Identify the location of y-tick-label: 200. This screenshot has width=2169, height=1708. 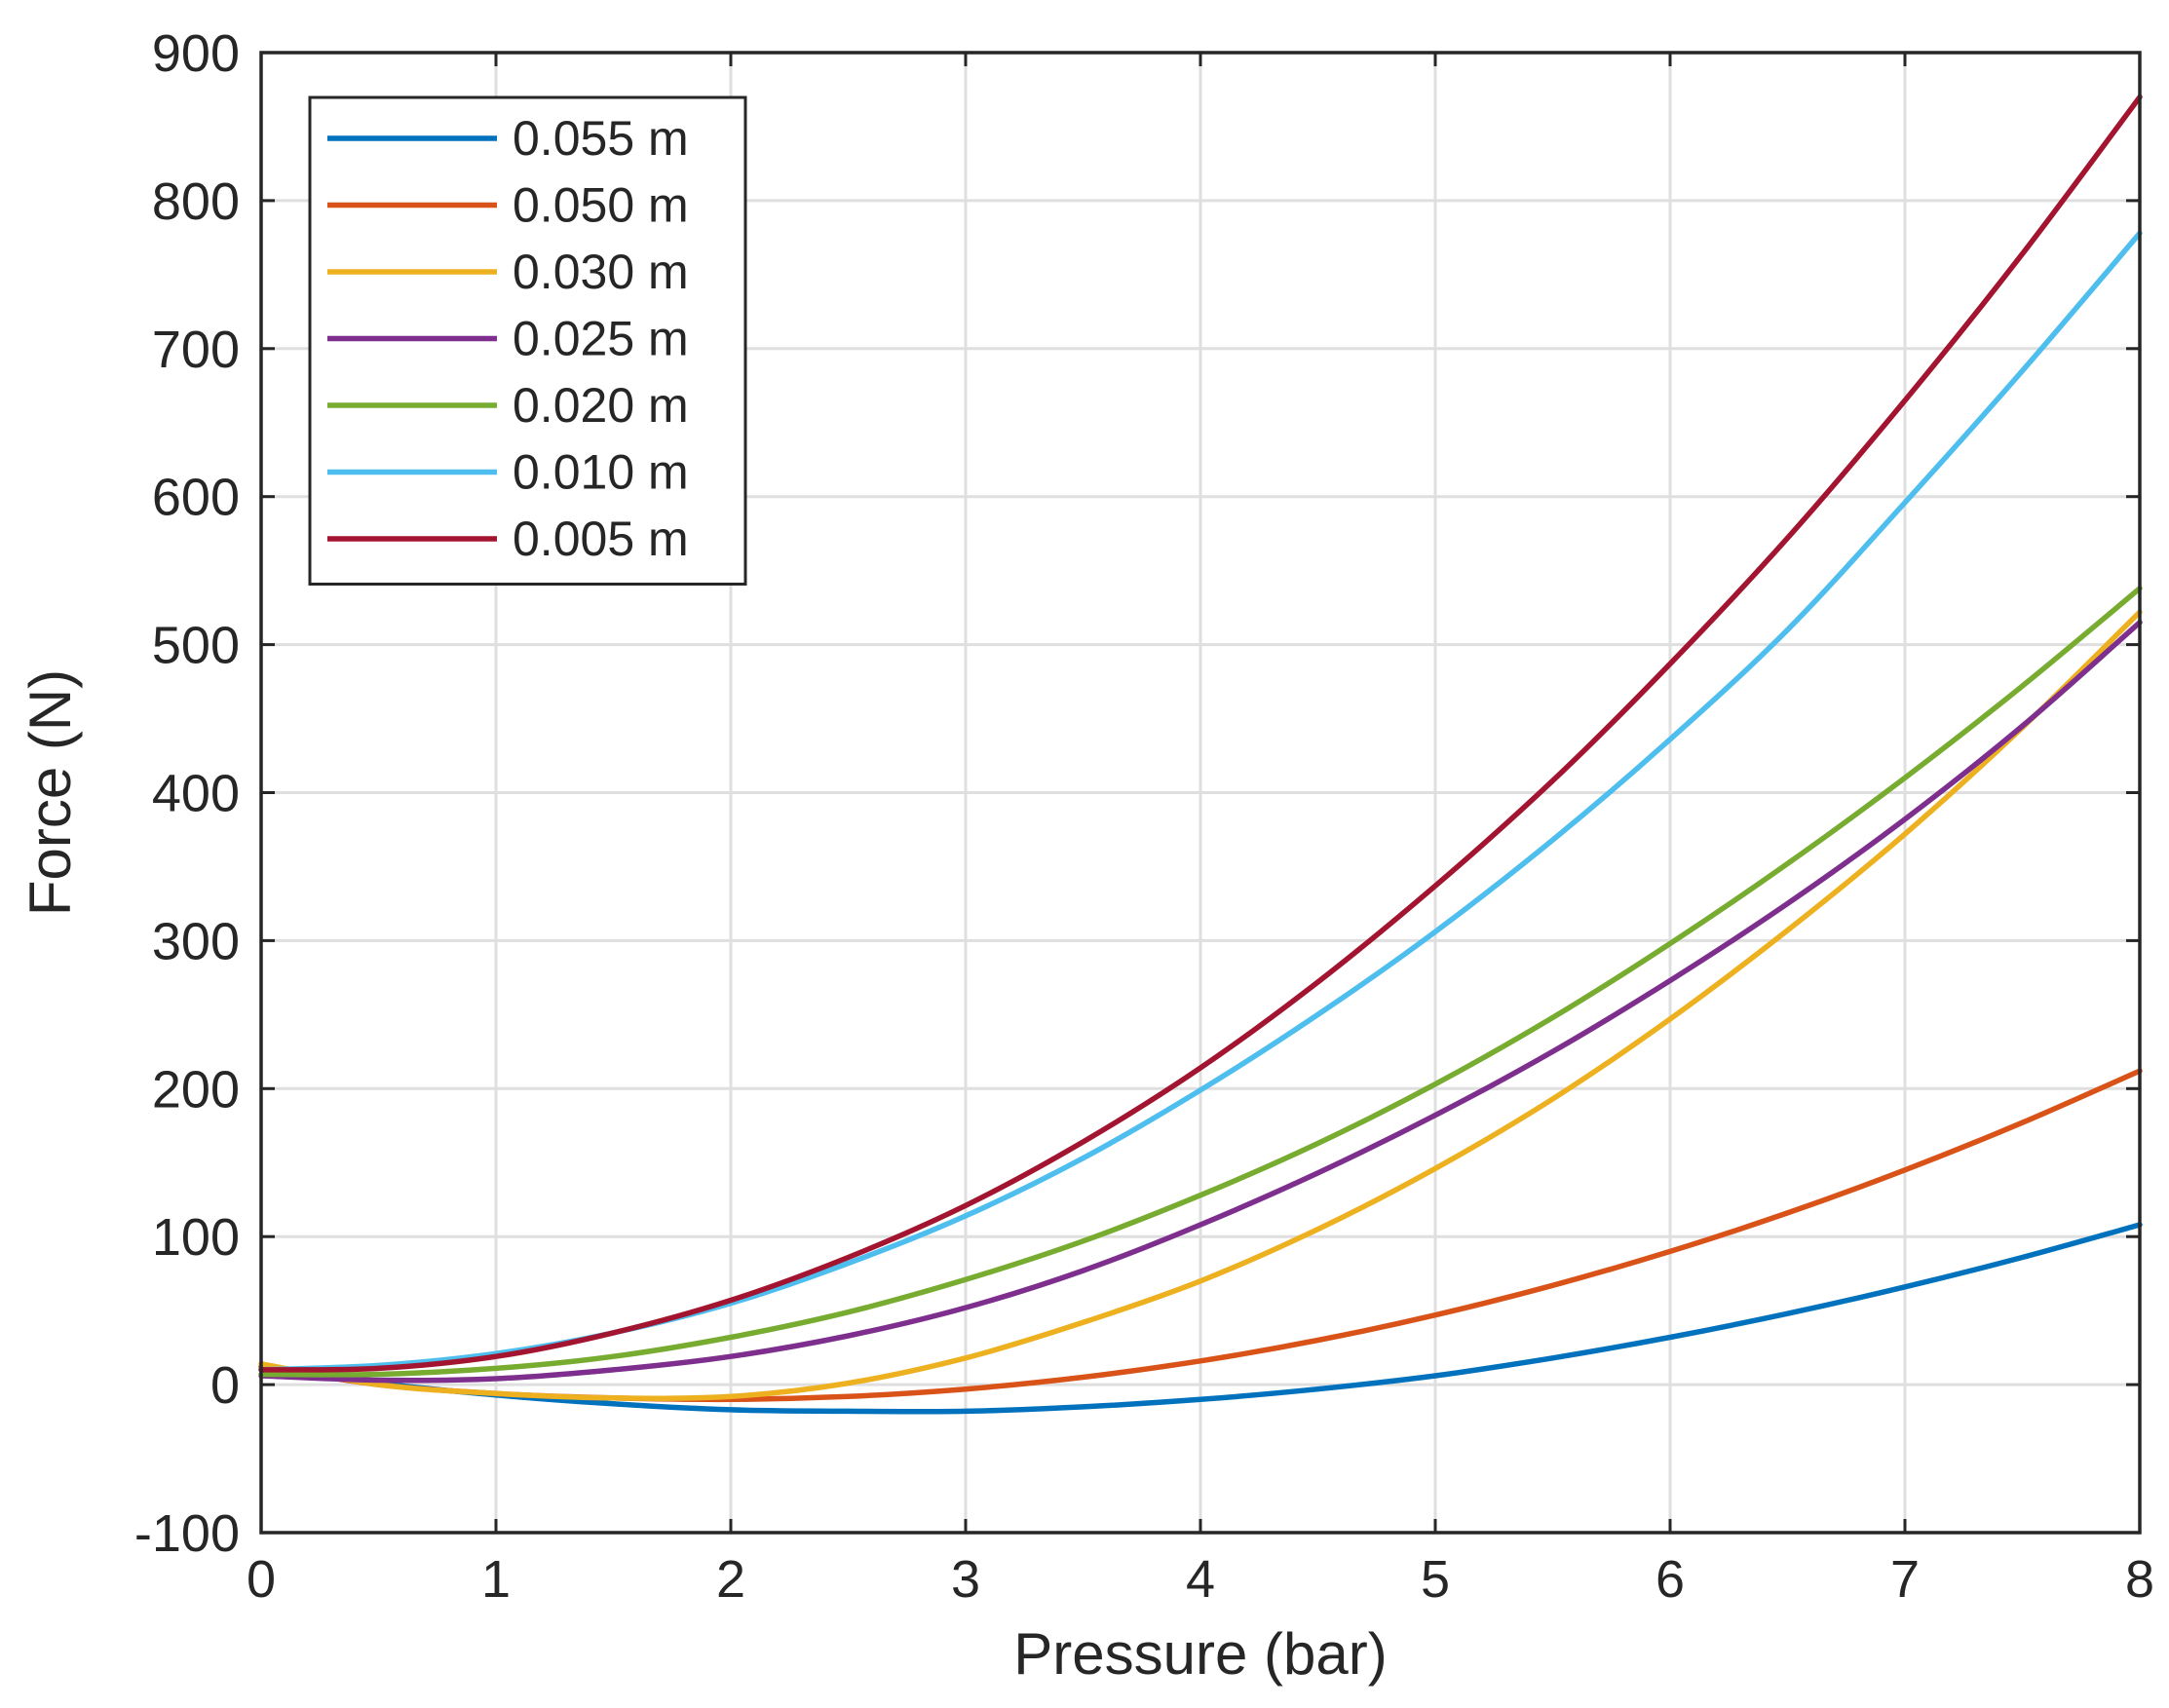
(196, 1089).